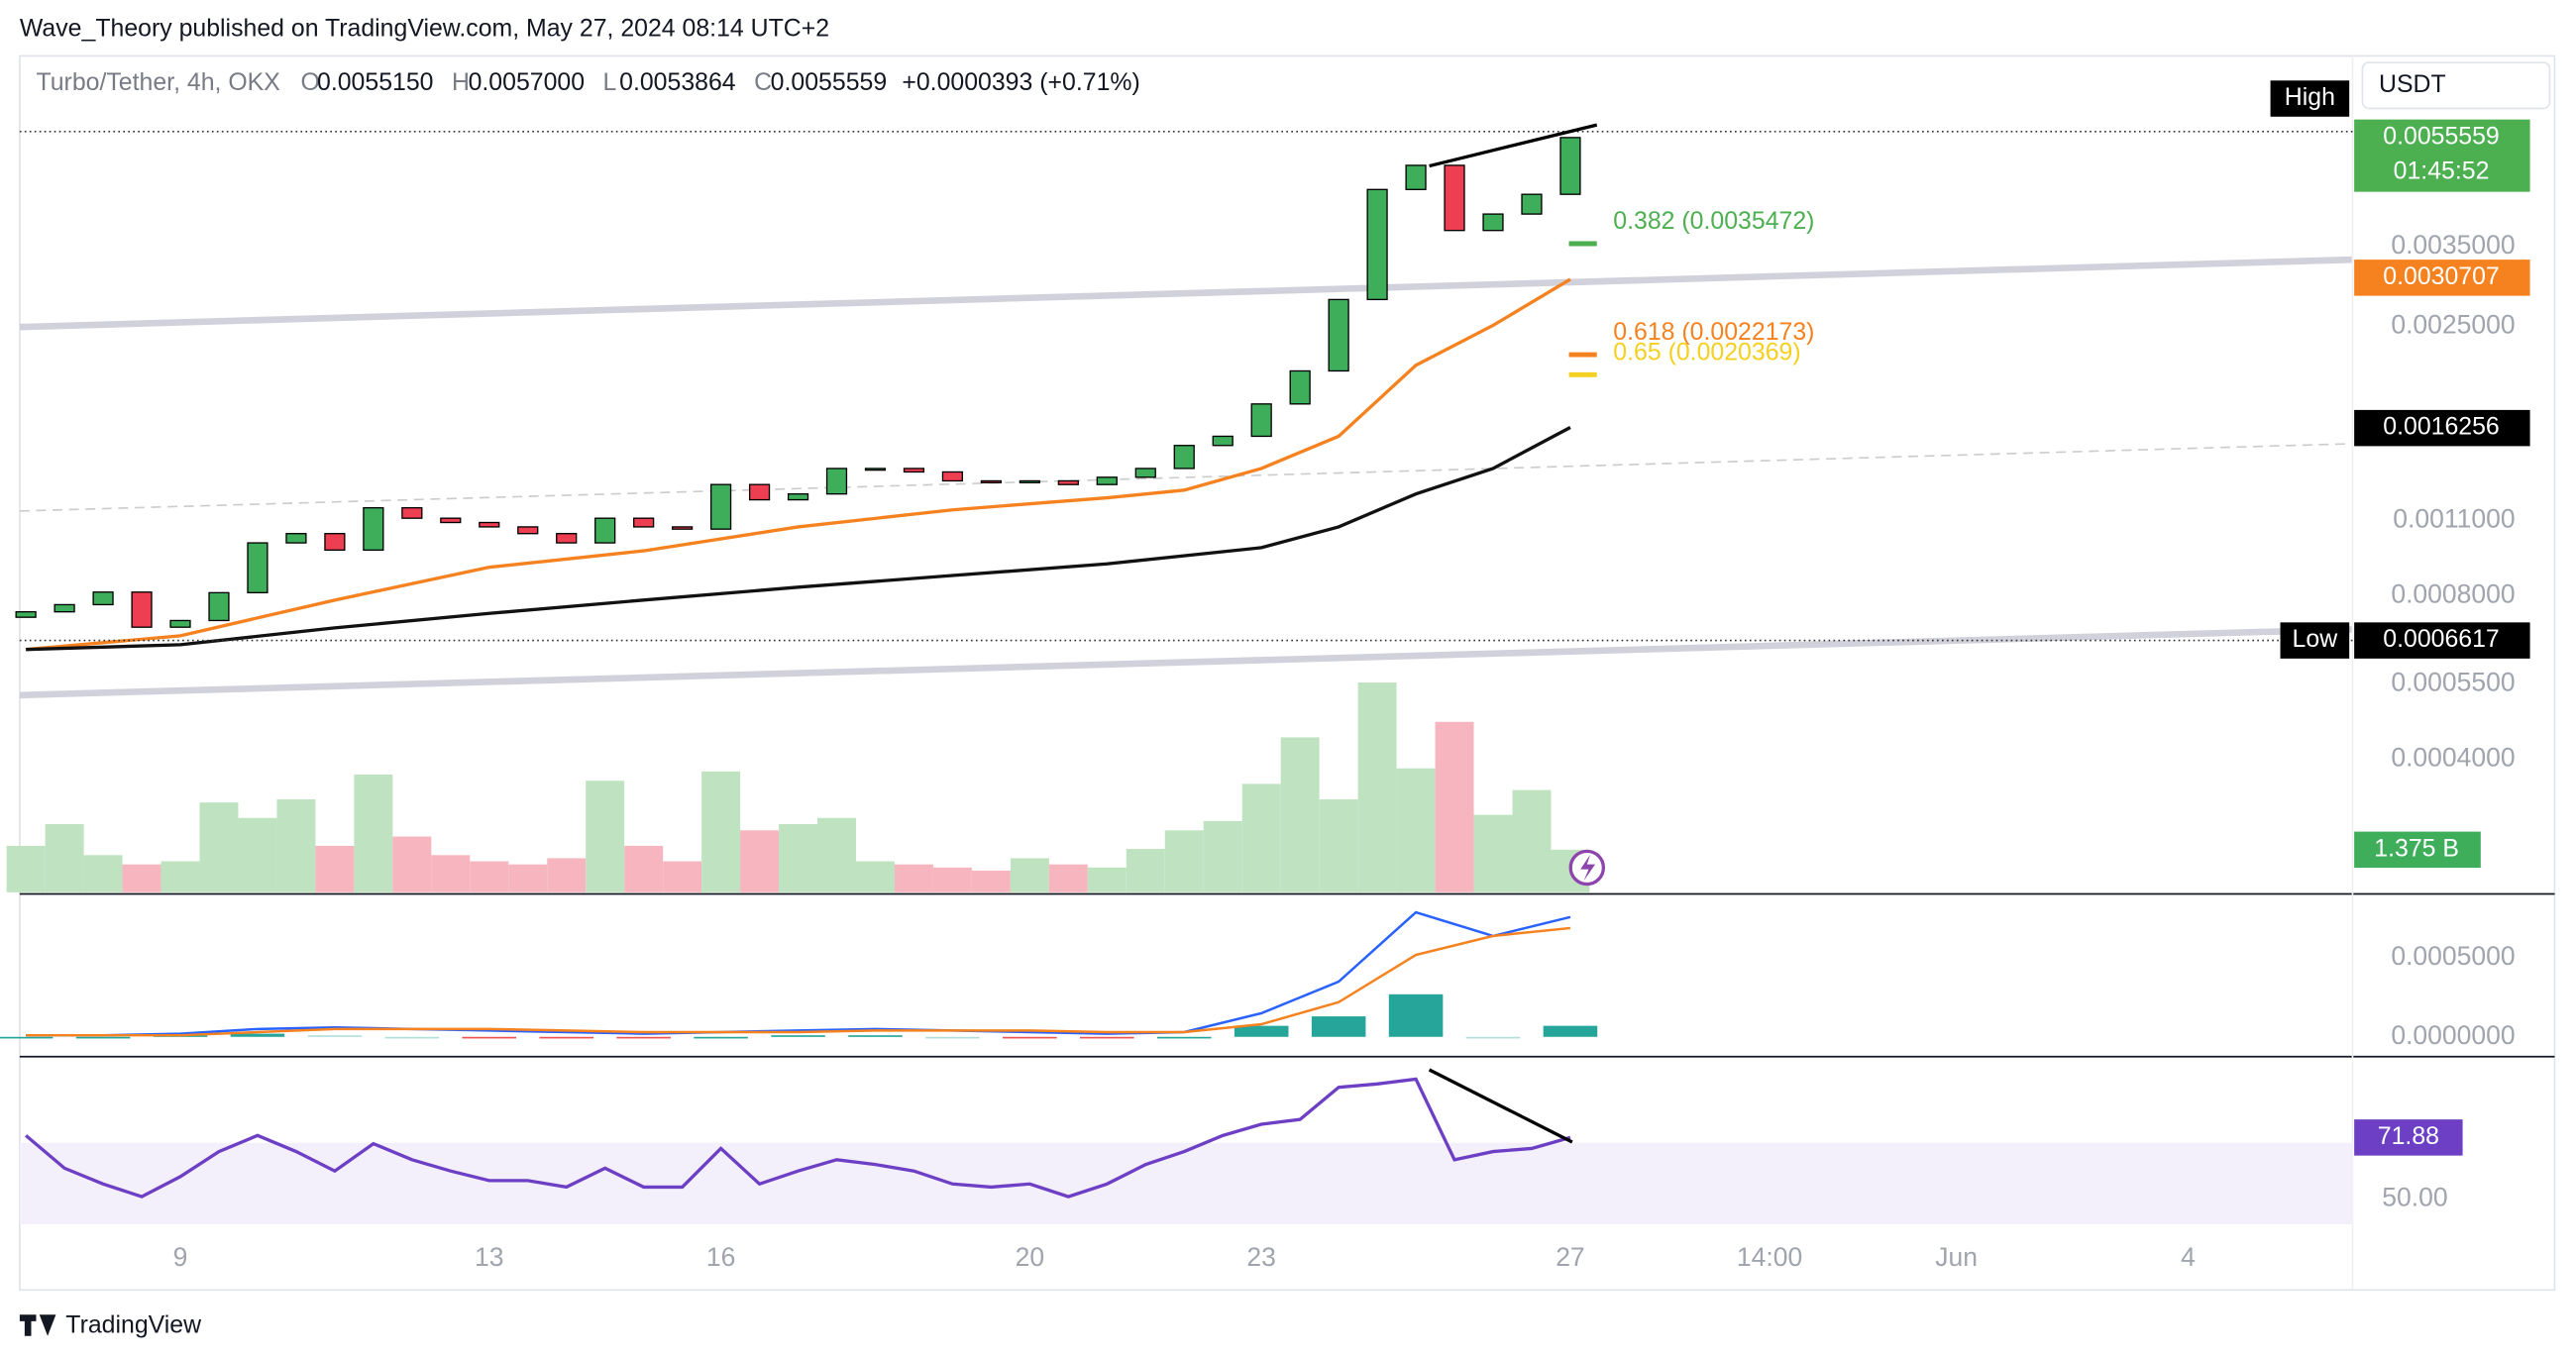  I want to click on x-tick-label: 14:00, so click(1769, 1257).